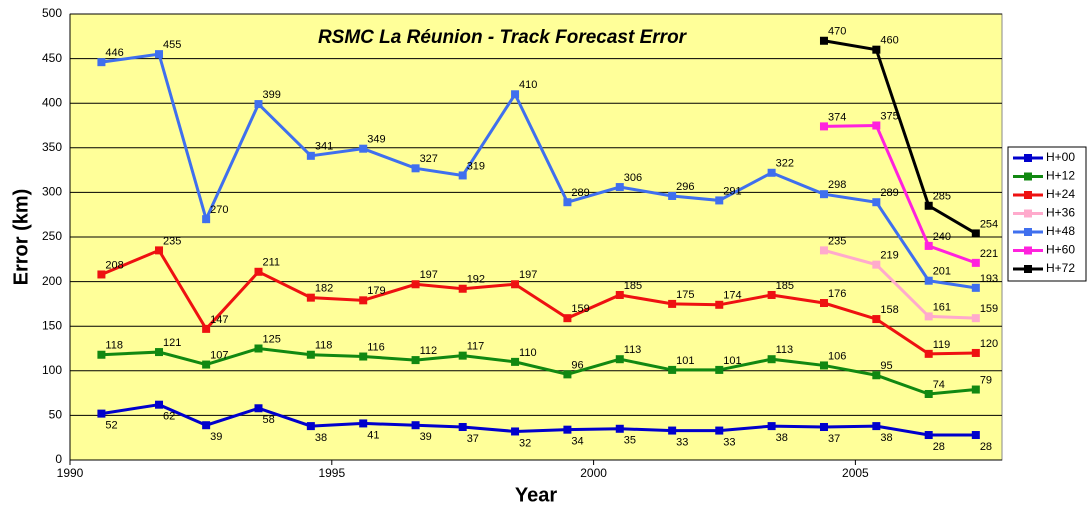 Image resolution: width=1088 pixels, height=511 pixels. What do you see at coordinates (216, 437) in the screenshot?
I see `data-label: 39` at bounding box center [216, 437].